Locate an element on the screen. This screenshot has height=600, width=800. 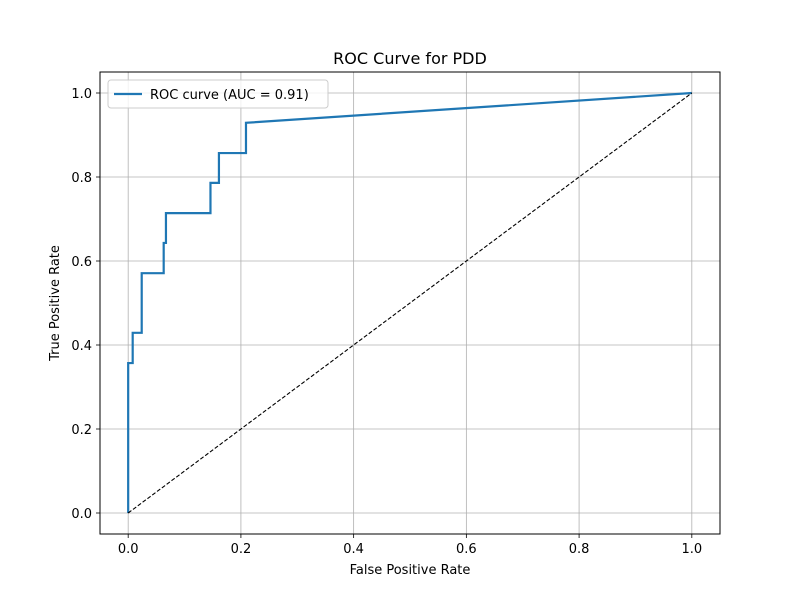
y-tick-label: 0.6 is located at coordinates (81, 262).